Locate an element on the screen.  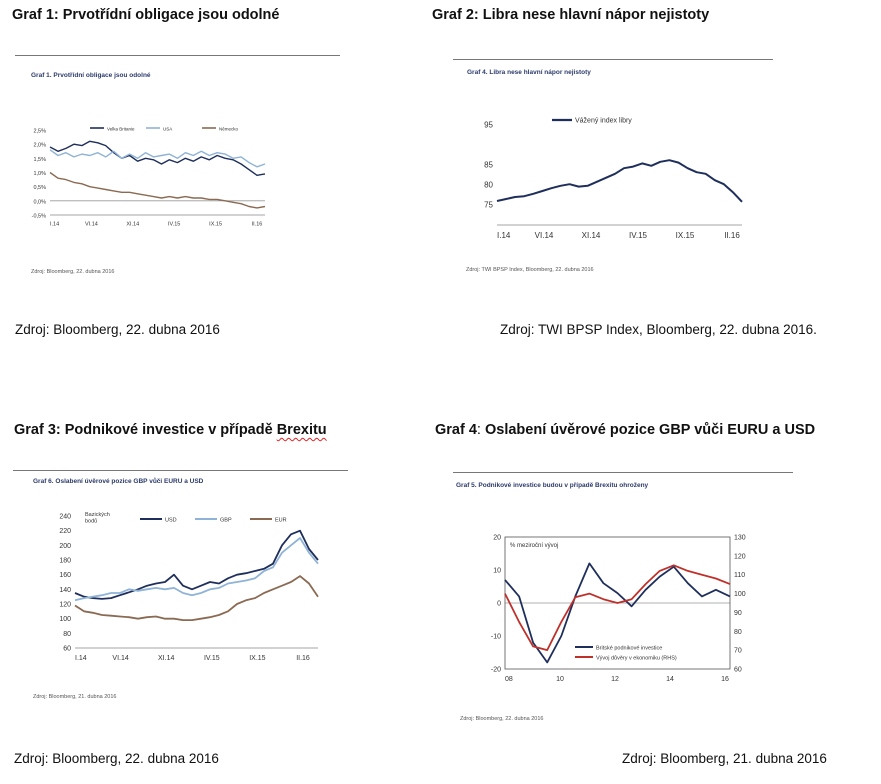
y-tick-label: 220 is located at coordinates (65, 531).